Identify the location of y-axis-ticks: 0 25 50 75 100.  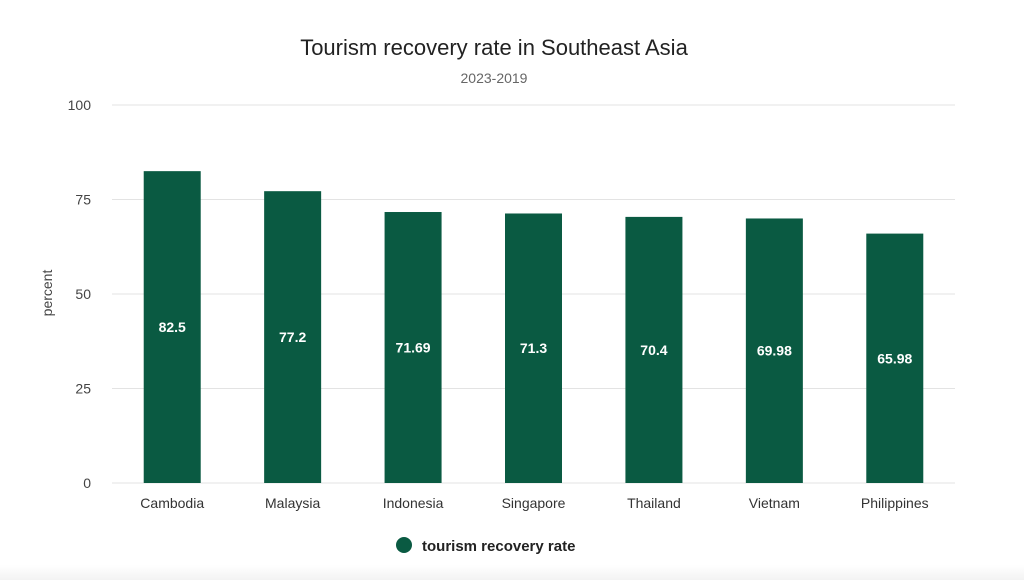
(80, 294).